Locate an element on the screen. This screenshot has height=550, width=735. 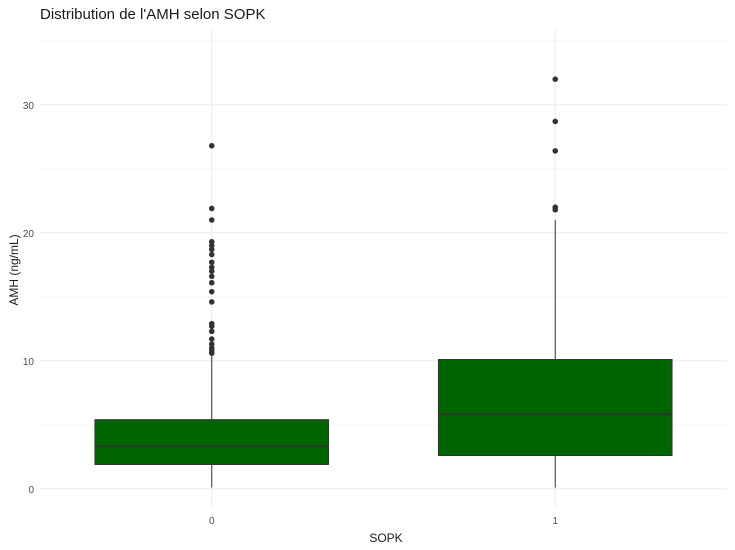
chart-title: Distribution de l'AMH selon SOPK is located at coordinates (152, 14).